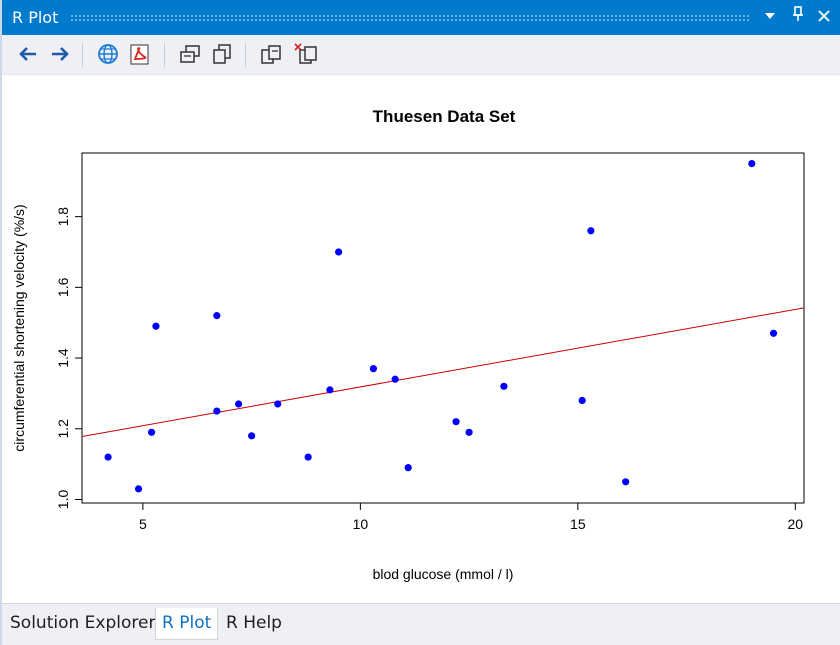  What do you see at coordinates (410, 18) in the screenshot?
I see `title-grip` at bounding box center [410, 18].